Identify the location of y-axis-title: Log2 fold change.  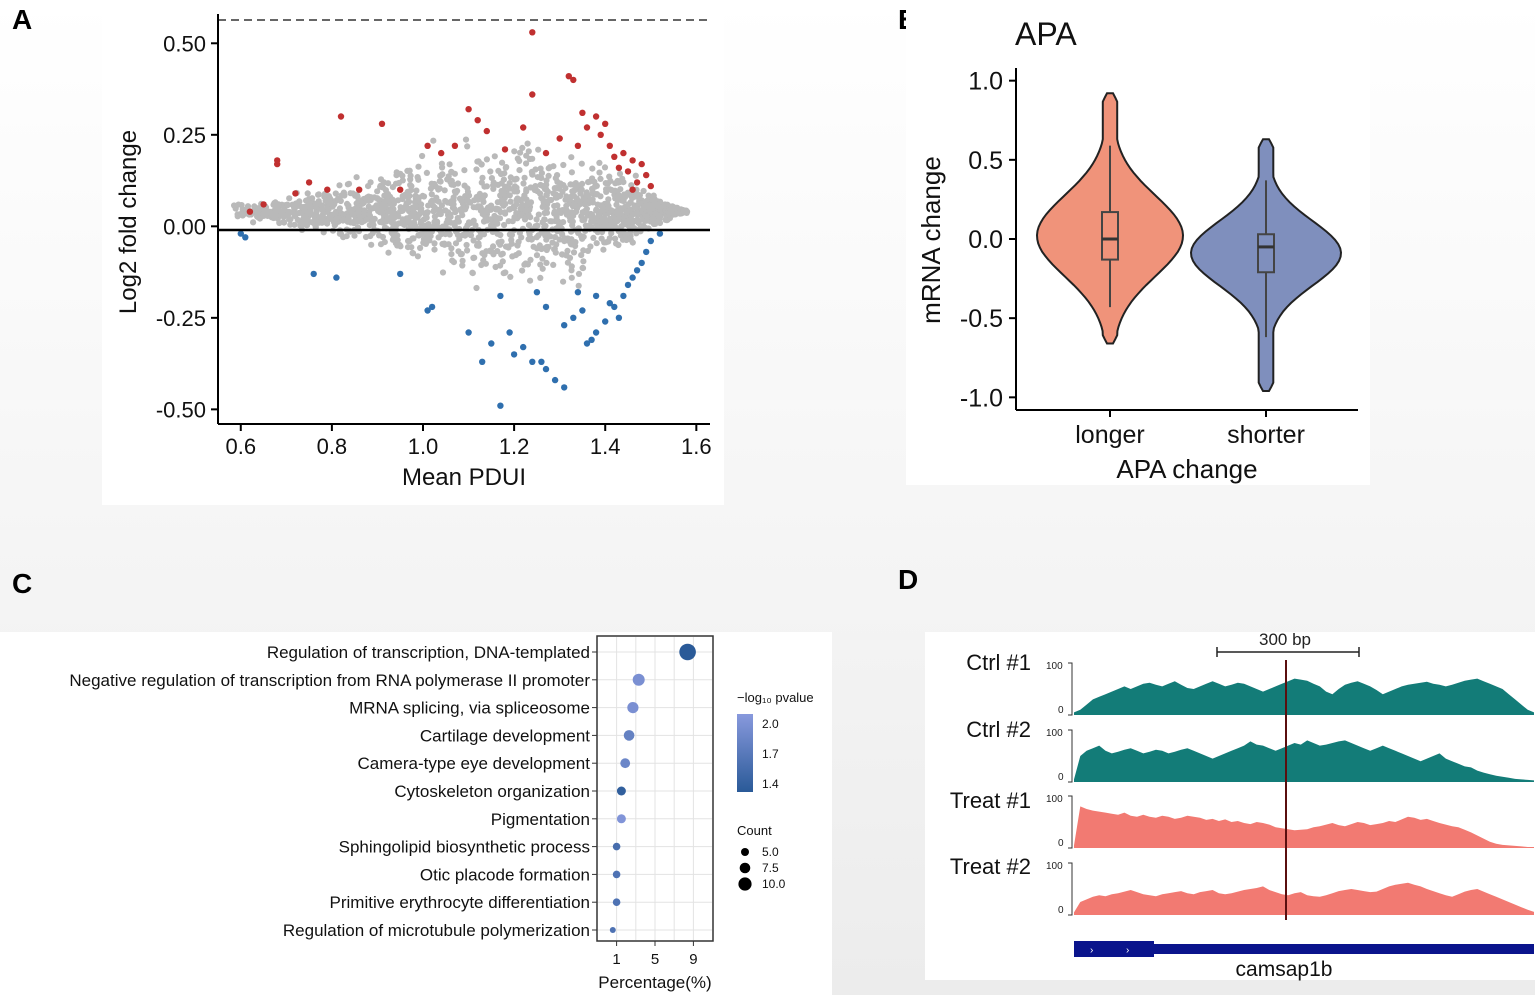
(128, 222).